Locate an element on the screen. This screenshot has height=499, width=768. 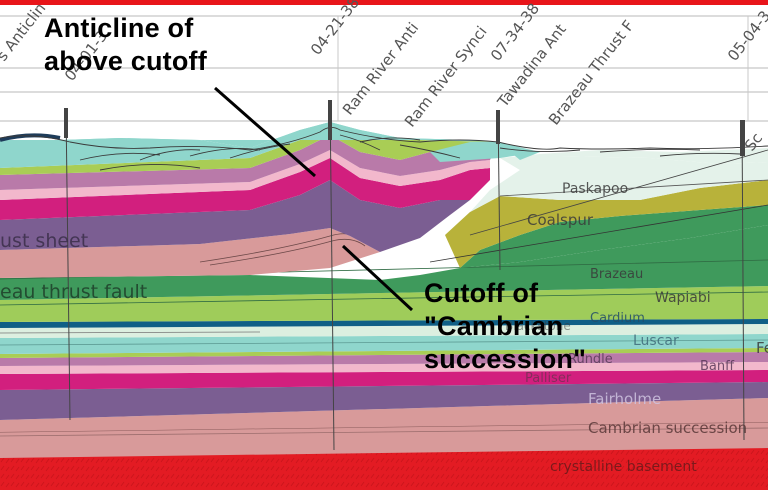
layer-thrust-cambrian is located at coordinates (190, 253).